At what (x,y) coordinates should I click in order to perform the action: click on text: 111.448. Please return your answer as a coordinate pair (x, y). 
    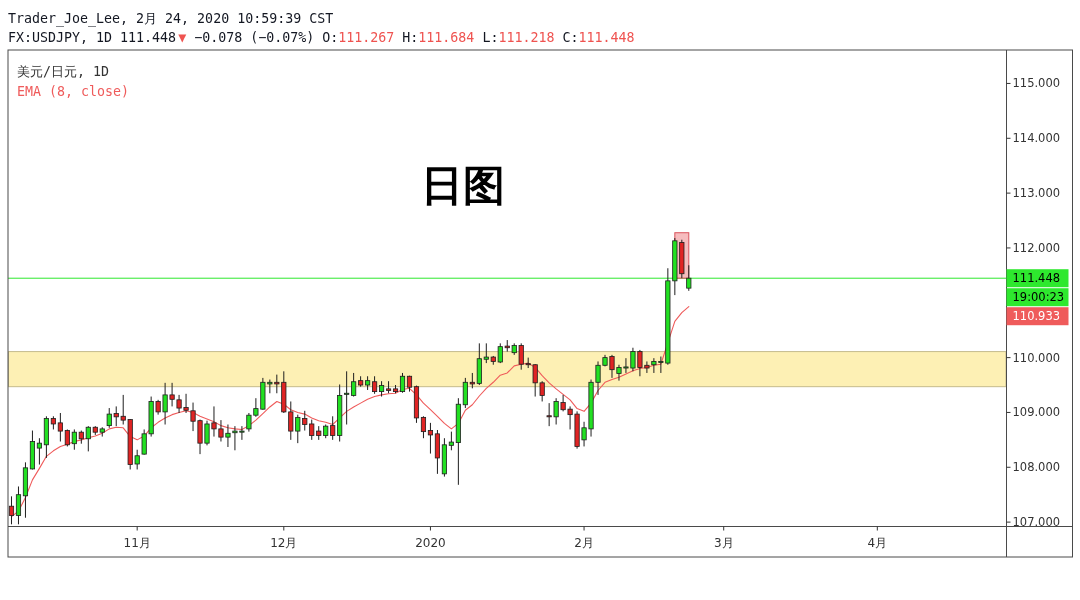
    Looking at the image, I should click on (606, 37).